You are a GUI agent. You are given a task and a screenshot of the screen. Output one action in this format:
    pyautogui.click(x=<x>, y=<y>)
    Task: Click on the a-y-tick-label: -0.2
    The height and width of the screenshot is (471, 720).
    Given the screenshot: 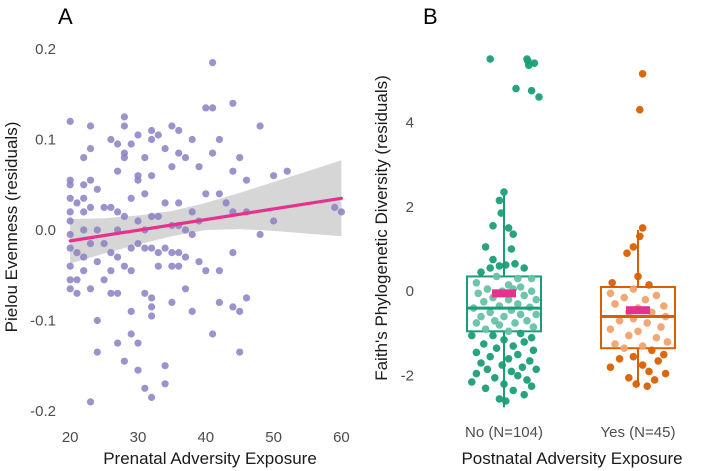 What is the action you would take?
    pyautogui.click(x=43, y=411)
    